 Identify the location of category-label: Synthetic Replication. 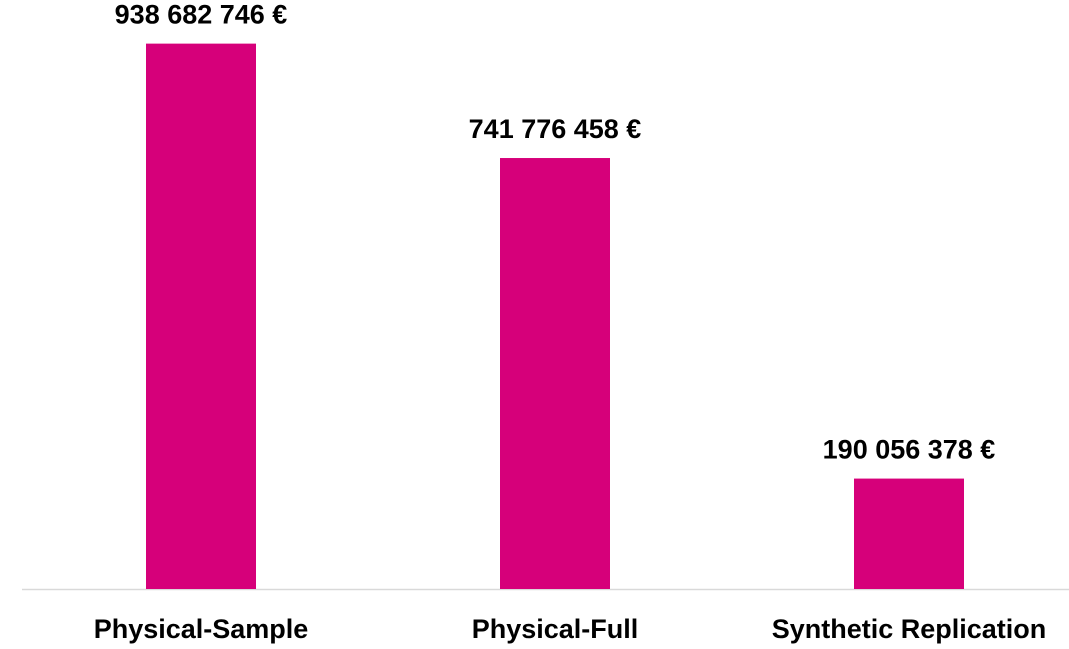
(909, 629).